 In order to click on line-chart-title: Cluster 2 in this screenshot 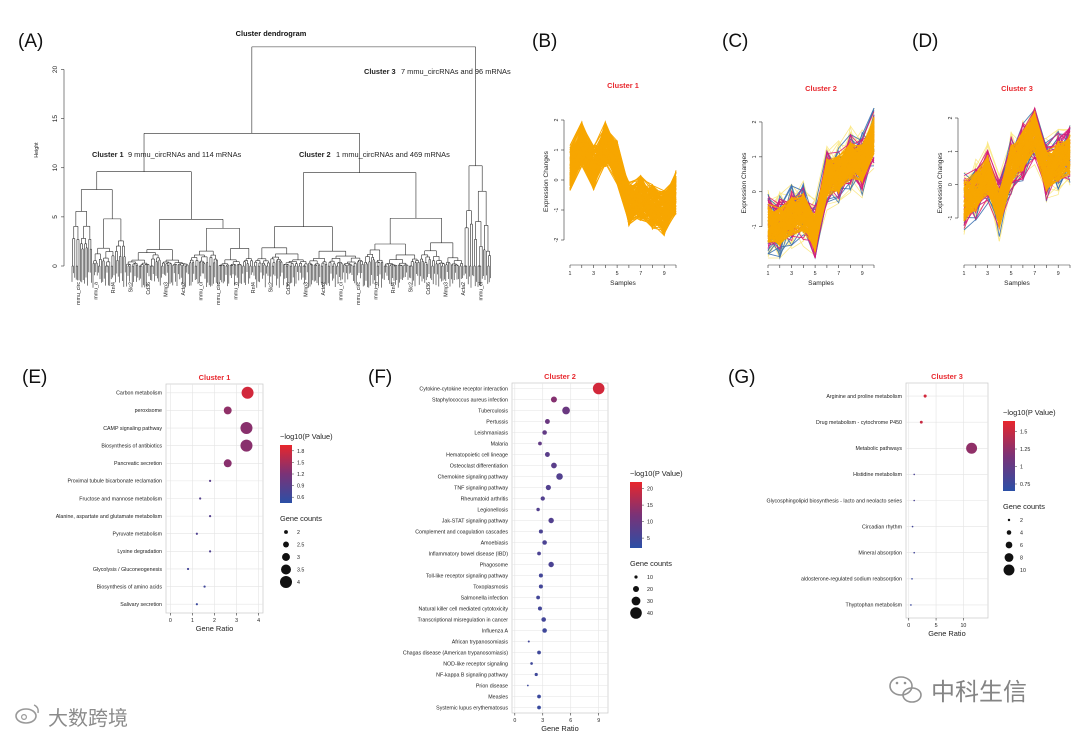, I will do `click(821, 88)`.